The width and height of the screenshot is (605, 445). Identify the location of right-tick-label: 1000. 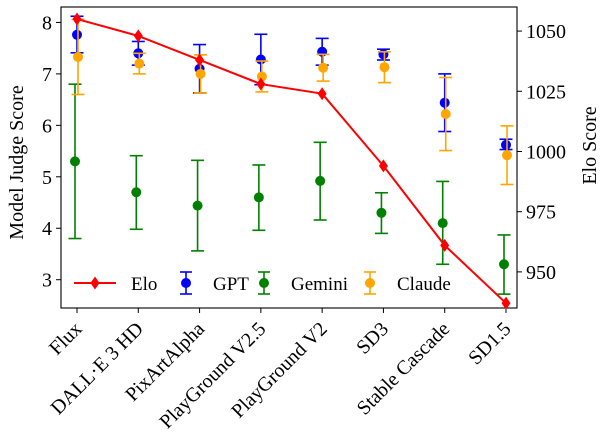
(546, 152).